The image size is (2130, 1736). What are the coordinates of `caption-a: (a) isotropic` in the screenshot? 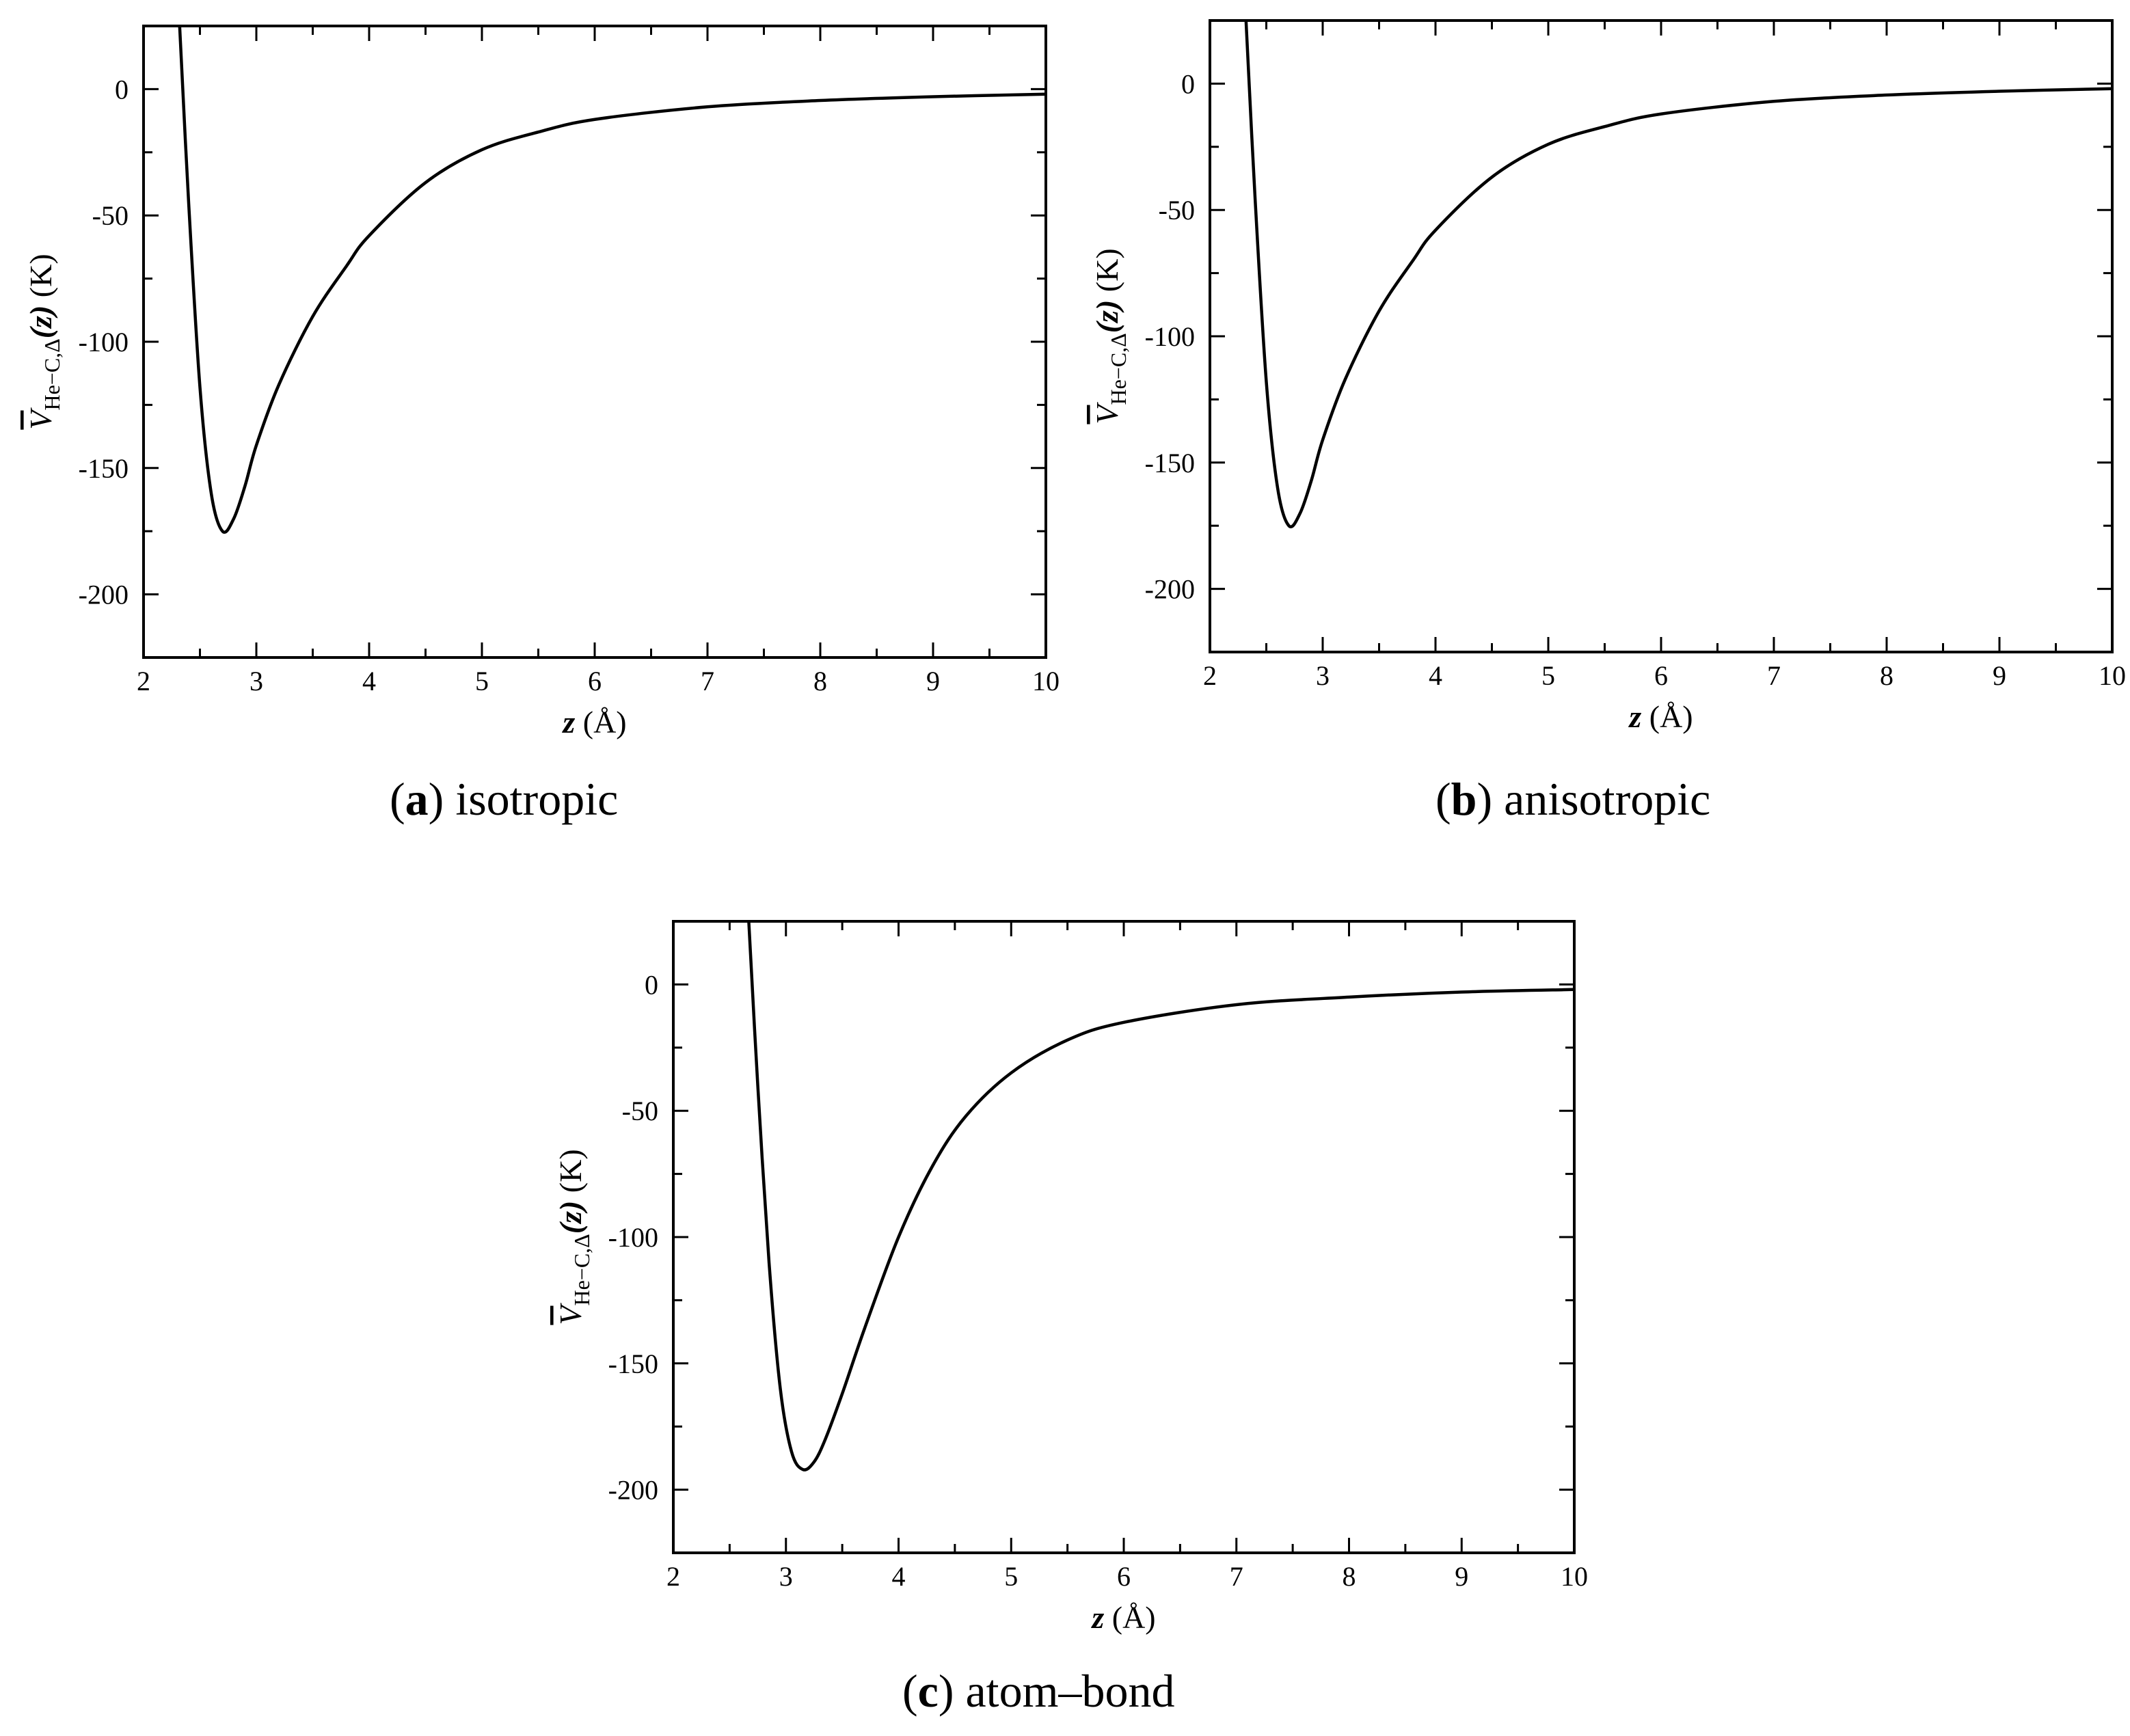 It's located at (504, 799).